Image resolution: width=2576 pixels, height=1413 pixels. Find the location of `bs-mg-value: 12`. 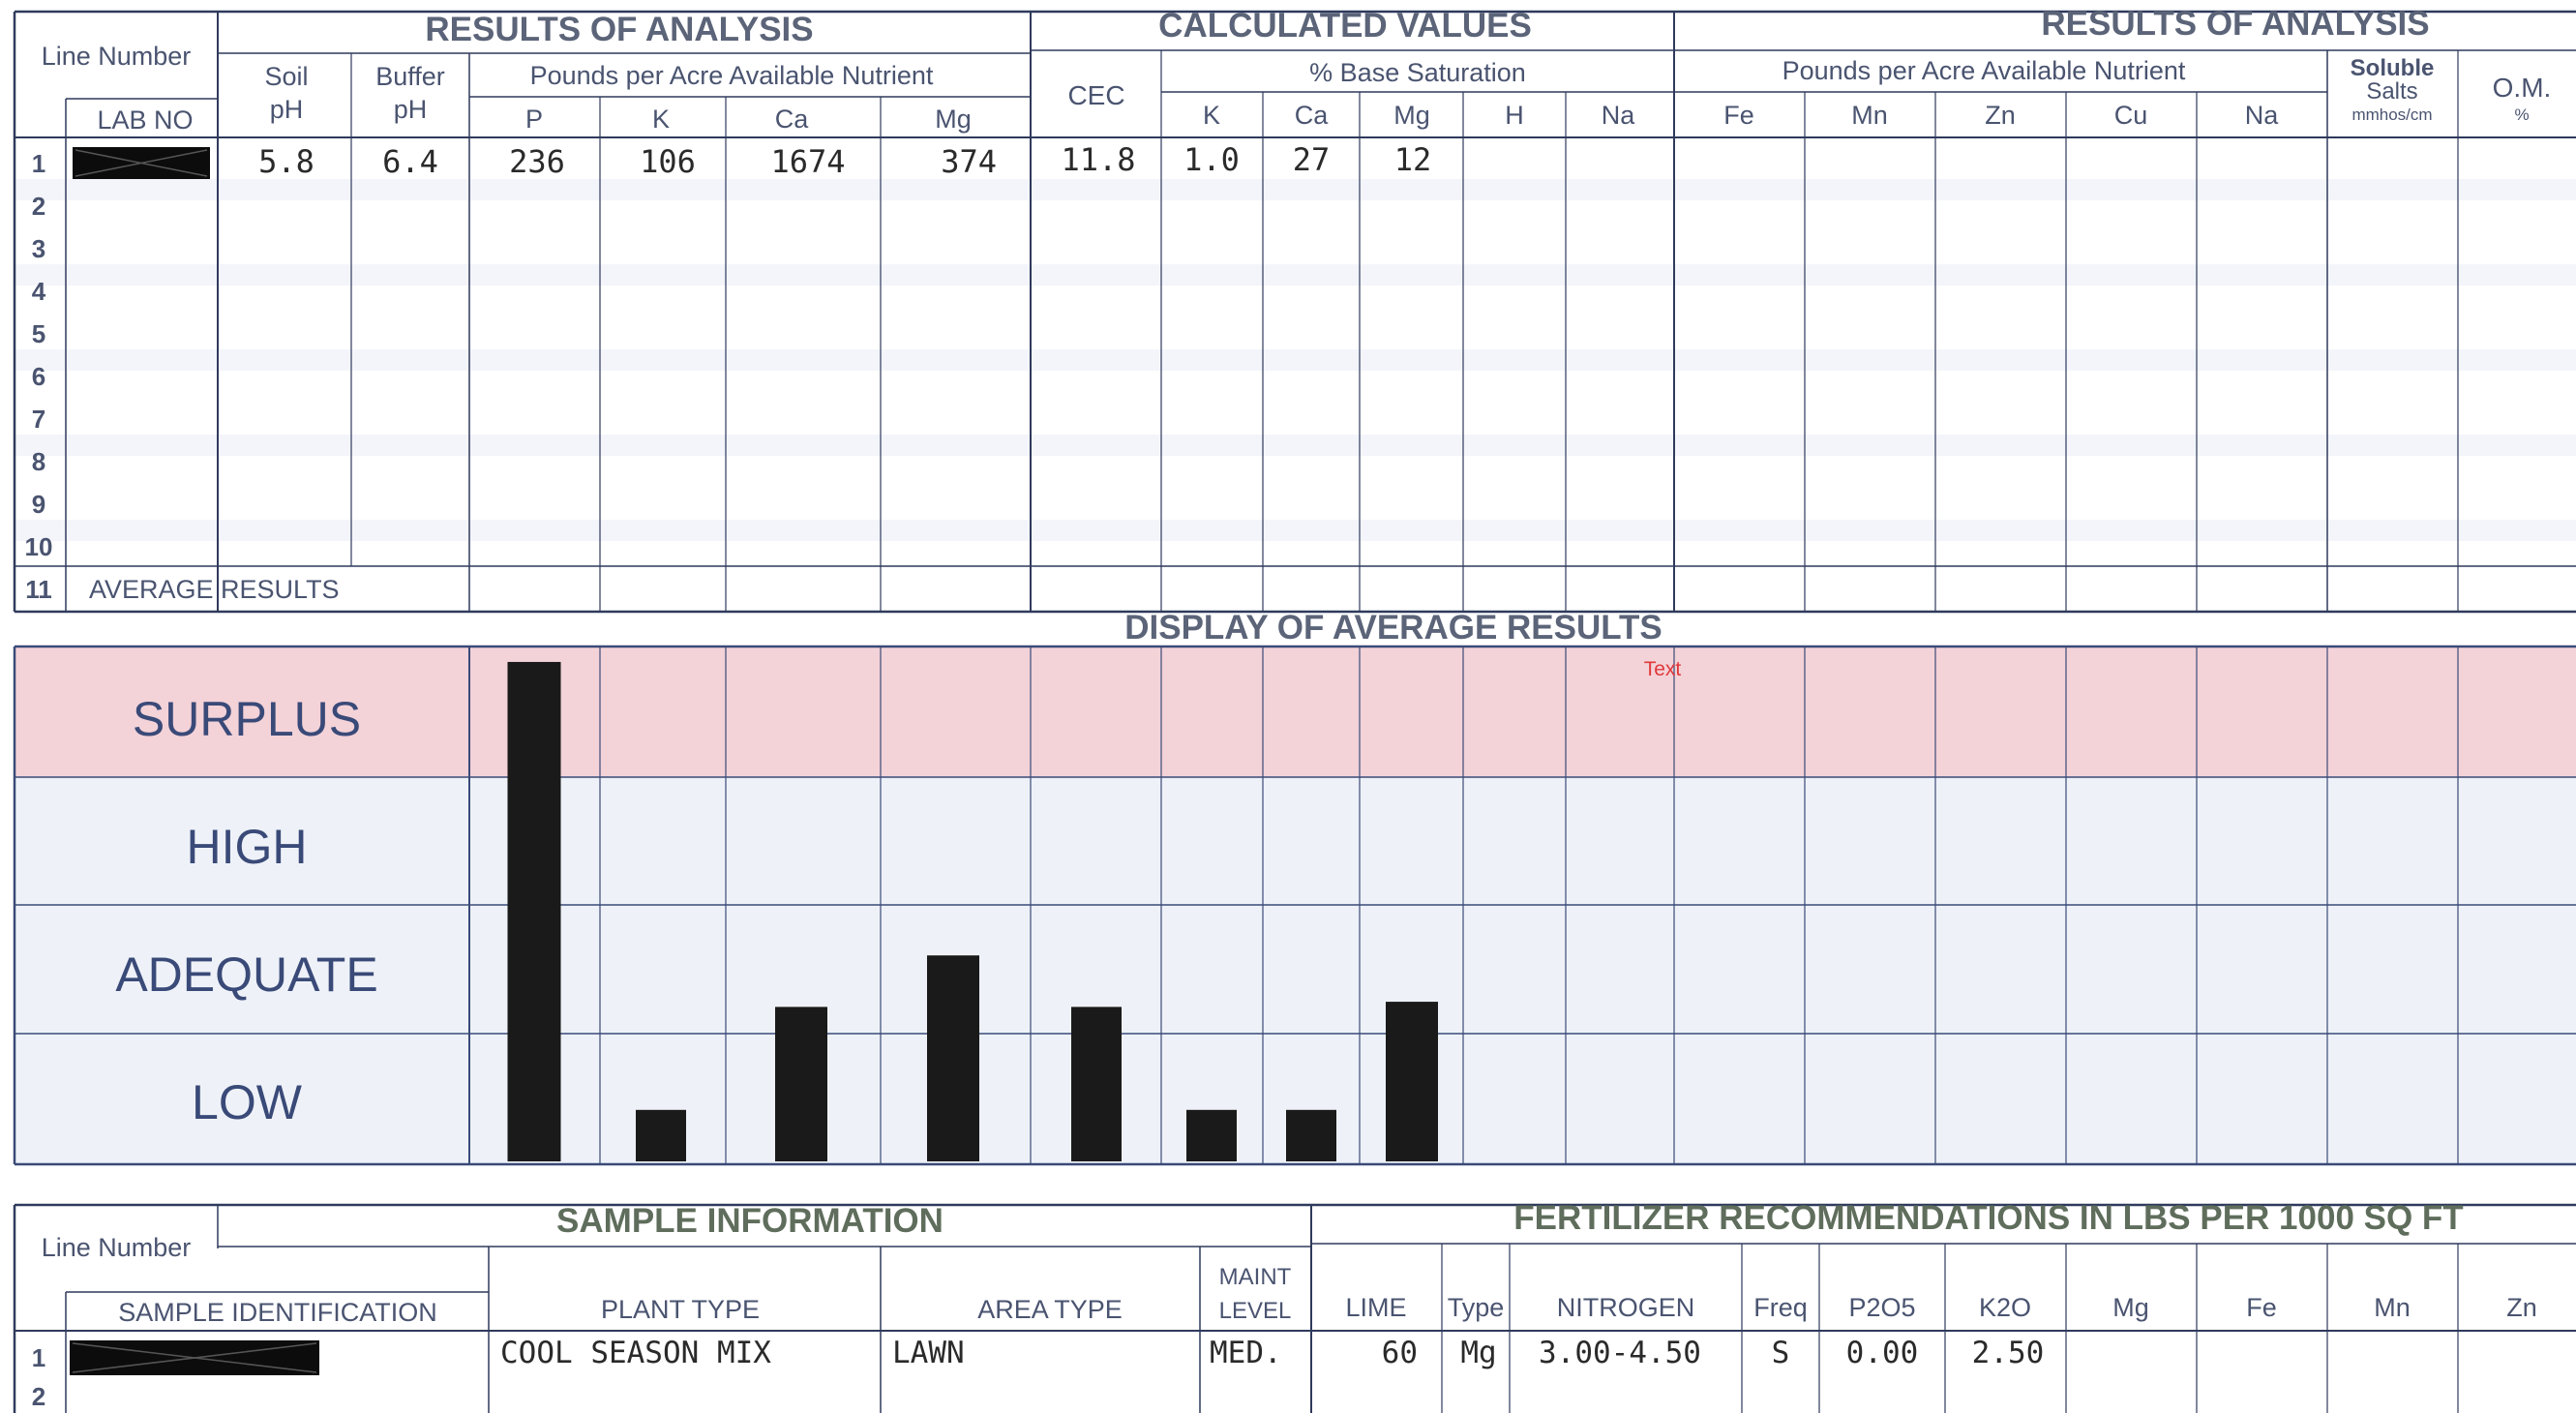

bs-mg-value: 12 is located at coordinates (1413, 159).